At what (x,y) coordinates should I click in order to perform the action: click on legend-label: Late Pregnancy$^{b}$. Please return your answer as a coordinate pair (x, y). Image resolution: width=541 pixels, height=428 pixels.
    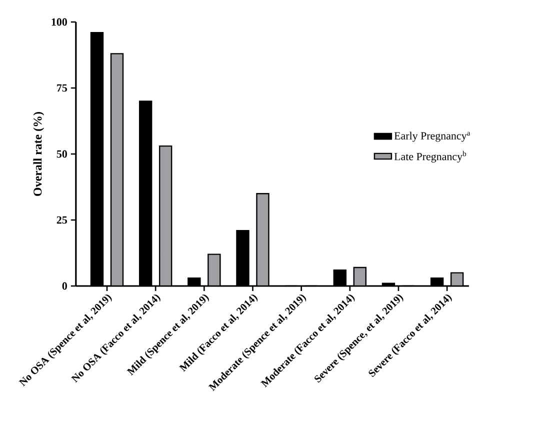
    Looking at the image, I should click on (430, 156).